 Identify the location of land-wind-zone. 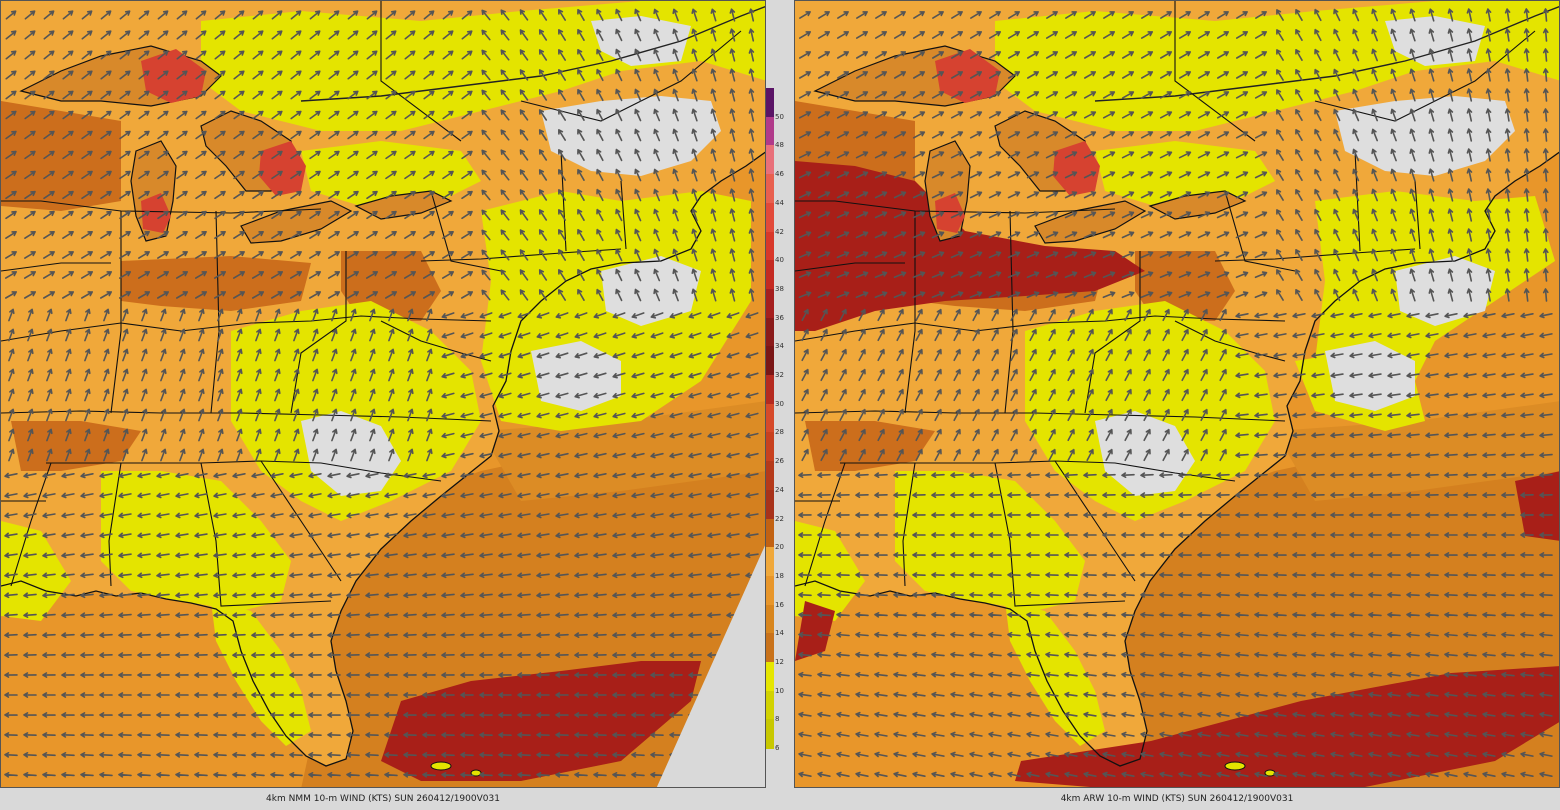
(61, 156).